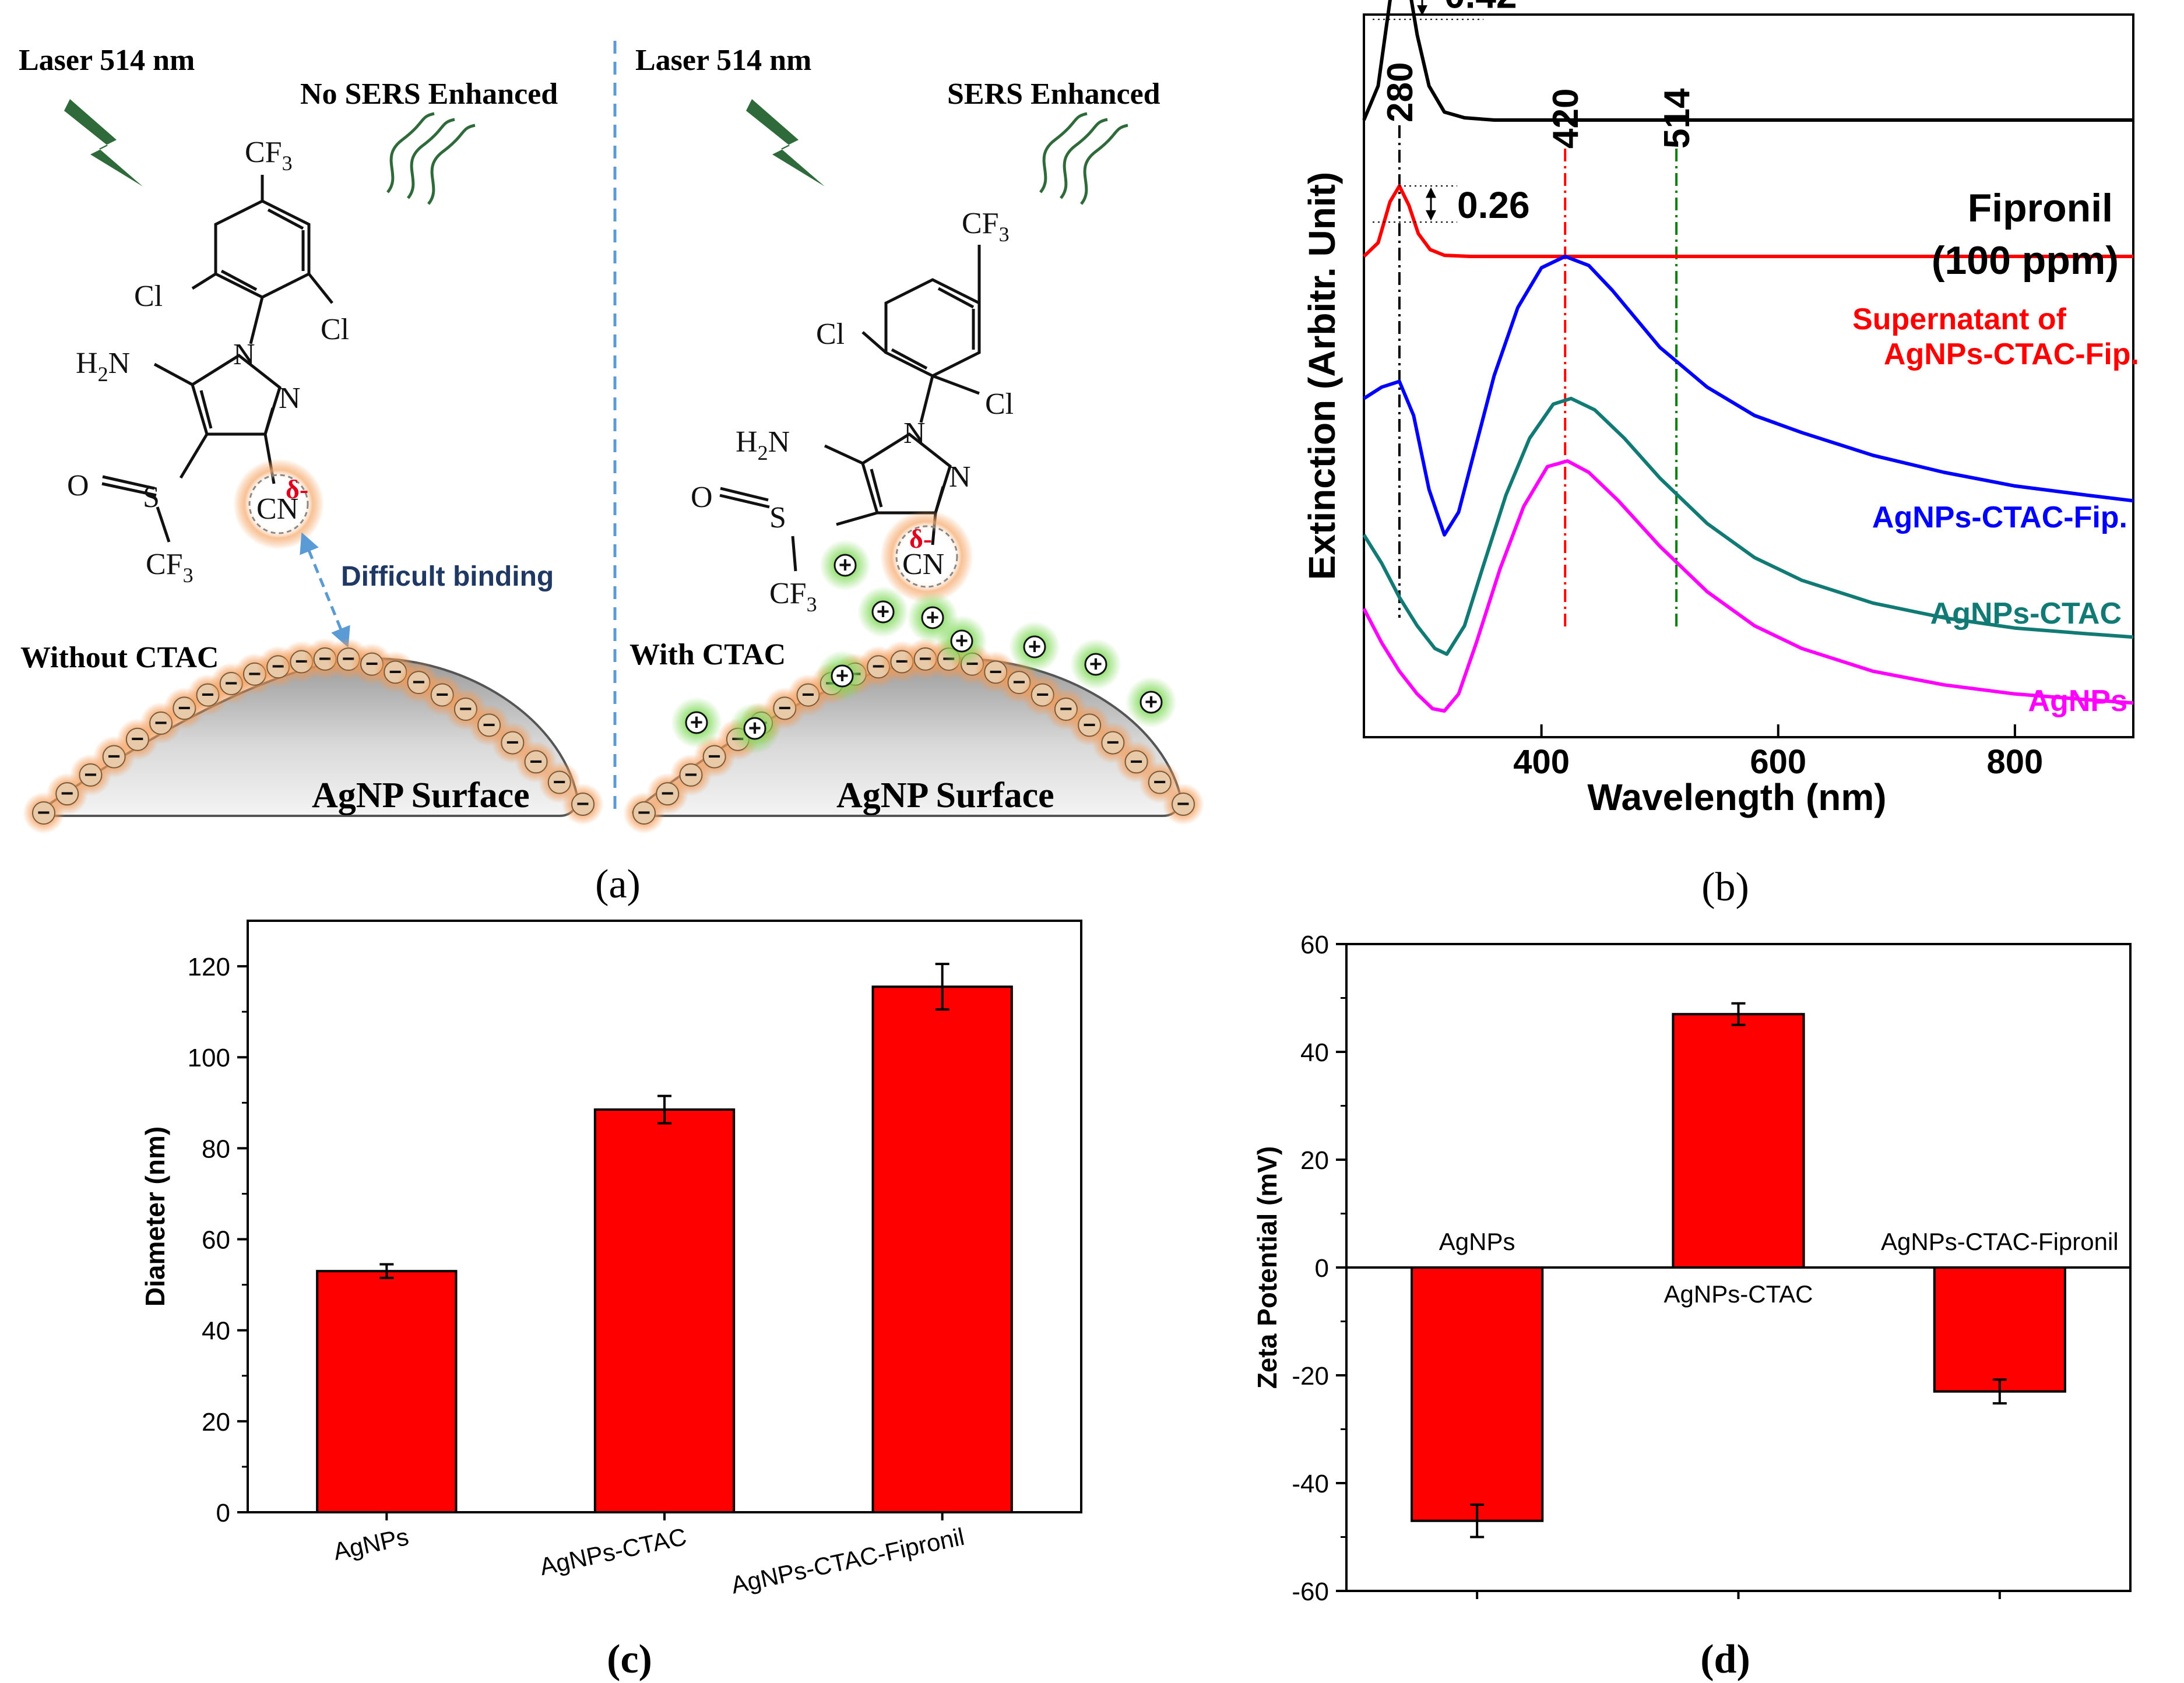 The height and width of the screenshot is (1683, 2184). I want to click on delta-minus-right: δ-, so click(920, 539).